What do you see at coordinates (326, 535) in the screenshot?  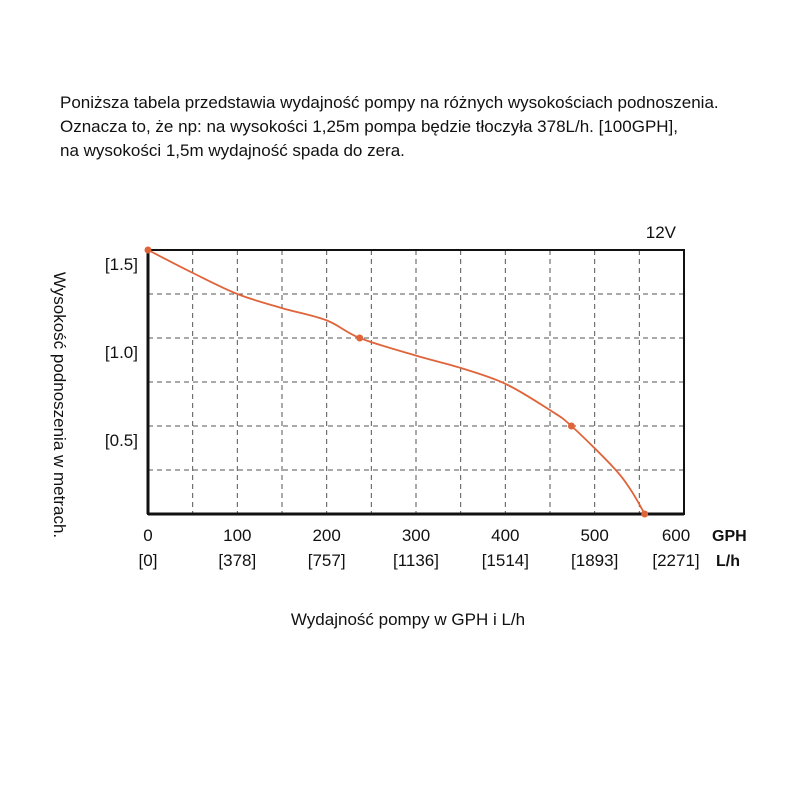 I see `x-tick-label-gph: 200` at bounding box center [326, 535].